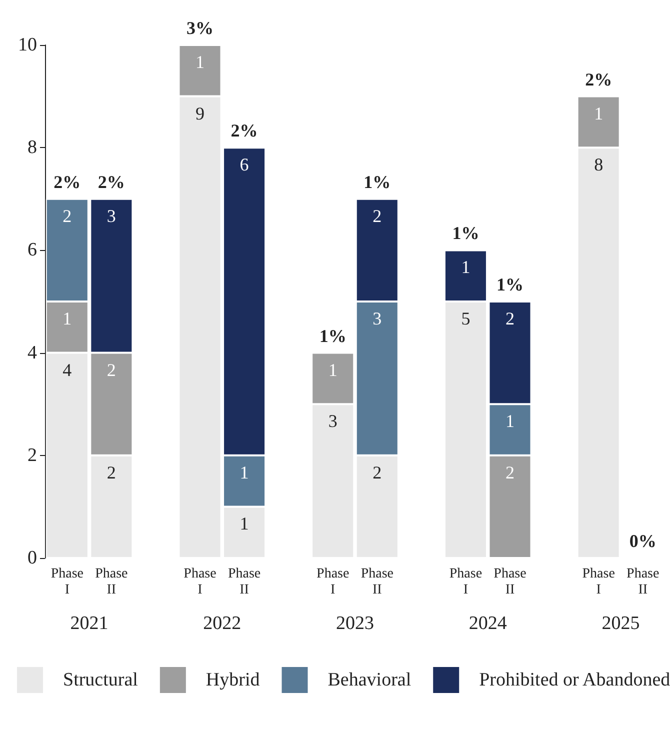 The image size is (670, 748). What do you see at coordinates (100, 680) in the screenshot?
I see `legend-label: Structural` at bounding box center [100, 680].